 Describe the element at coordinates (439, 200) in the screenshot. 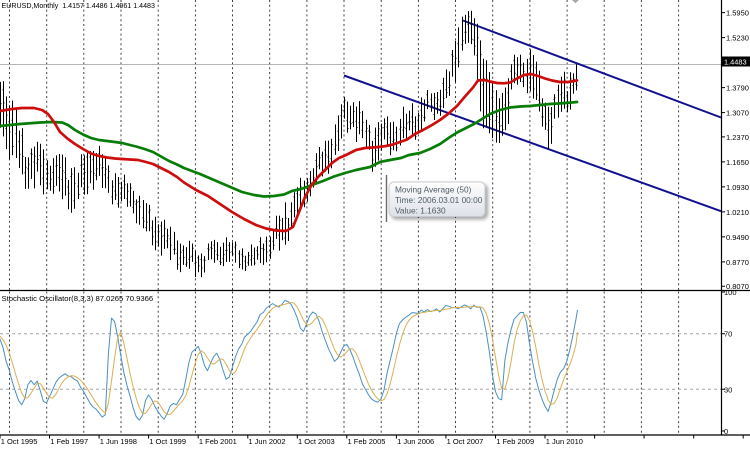

I see `svg-text: Time: 2006.03.01 00:00` at that location.